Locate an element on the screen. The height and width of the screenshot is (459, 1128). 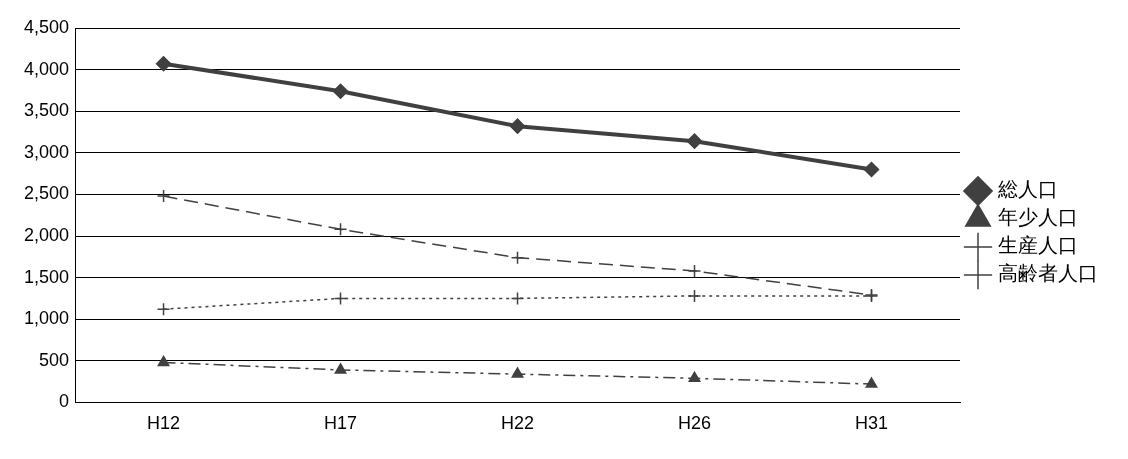
x-tick-label: H17 is located at coordinates (341, 423).